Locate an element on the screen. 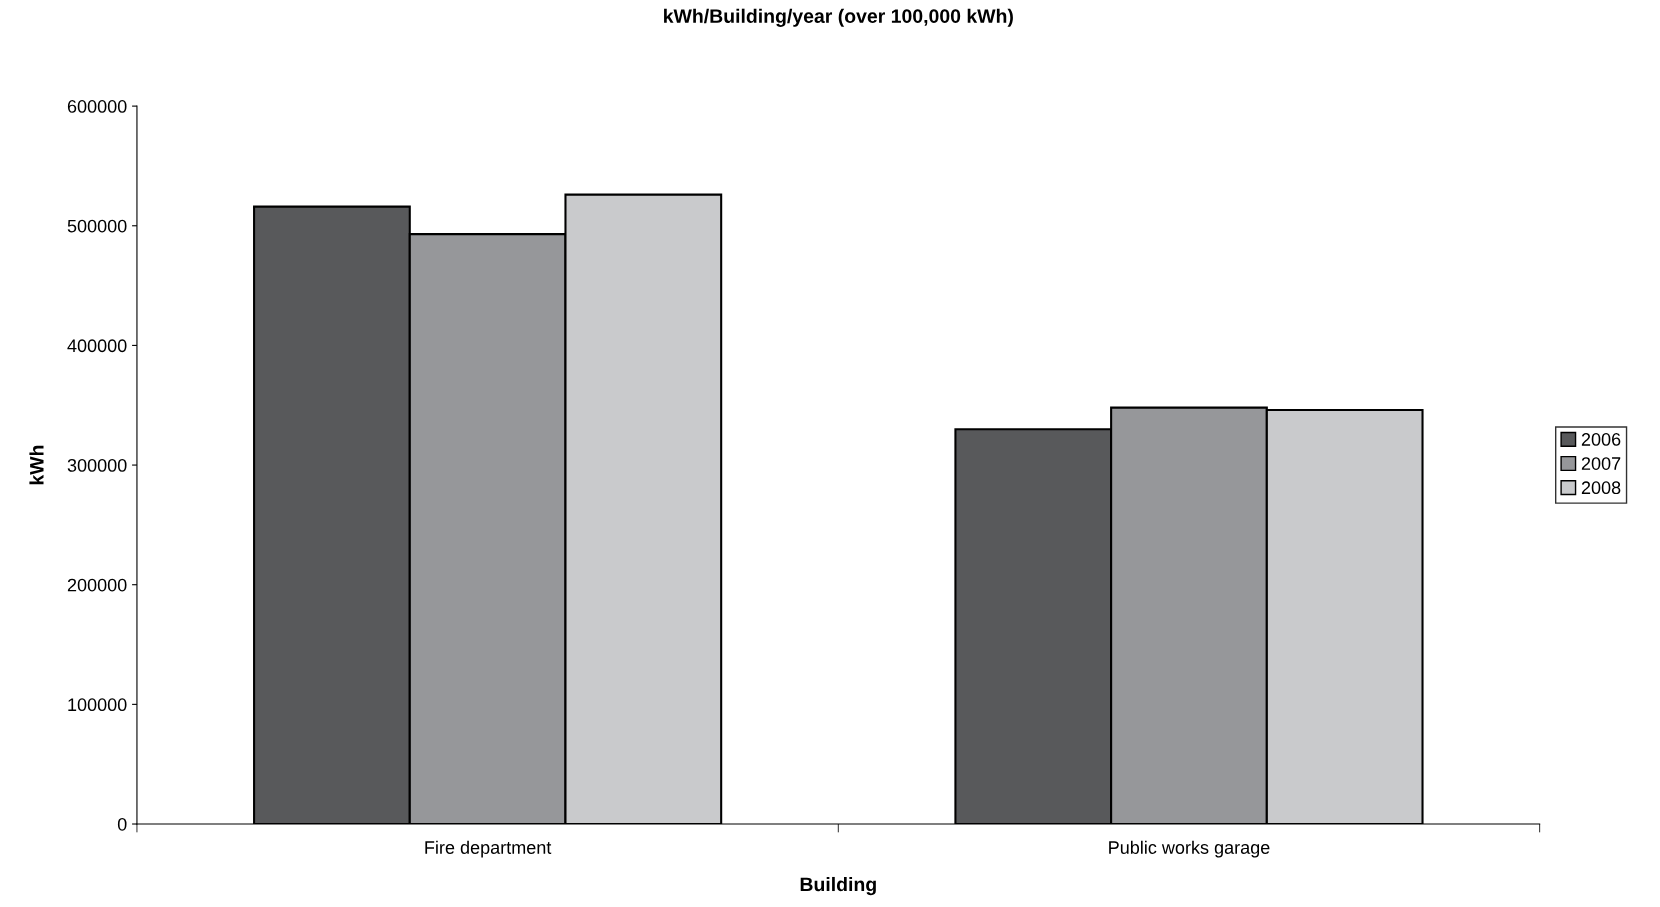 The height and width of the screenshot is (907, 1660). chart-title: kWh/Building/year (over 100,000 kWh) is located at coordinates (838, 17).